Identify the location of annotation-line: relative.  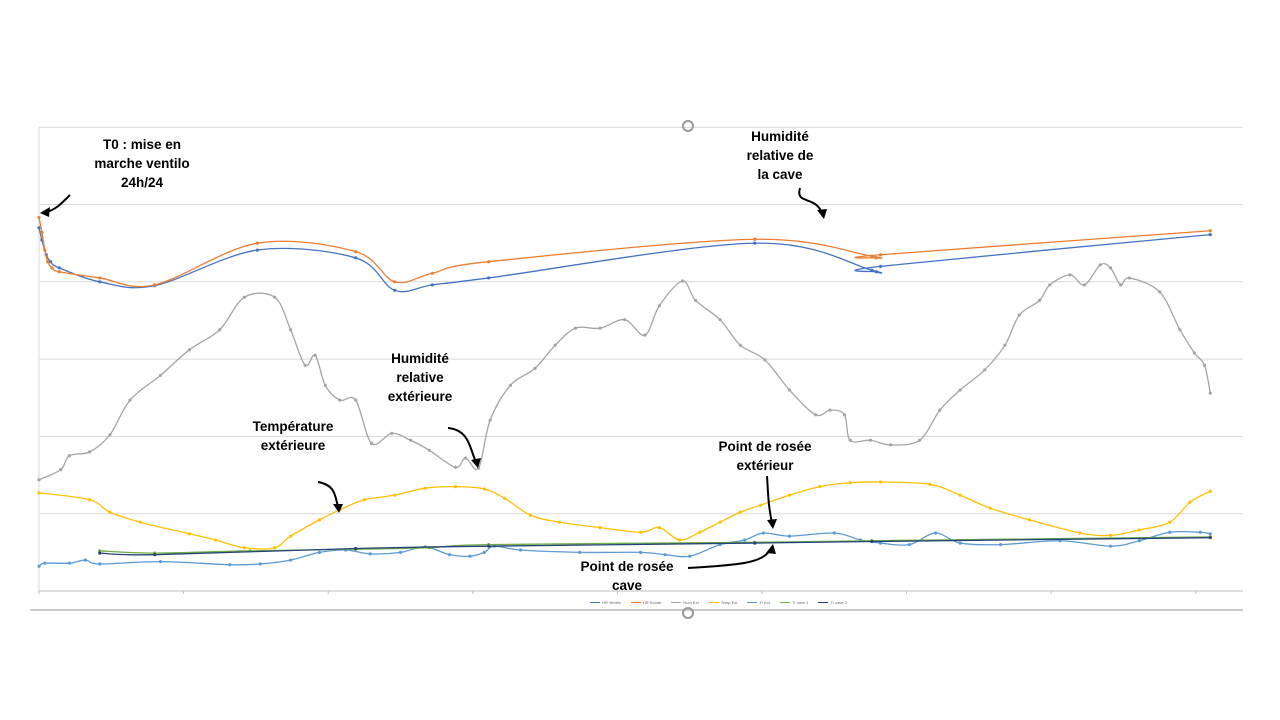
(420, 377).